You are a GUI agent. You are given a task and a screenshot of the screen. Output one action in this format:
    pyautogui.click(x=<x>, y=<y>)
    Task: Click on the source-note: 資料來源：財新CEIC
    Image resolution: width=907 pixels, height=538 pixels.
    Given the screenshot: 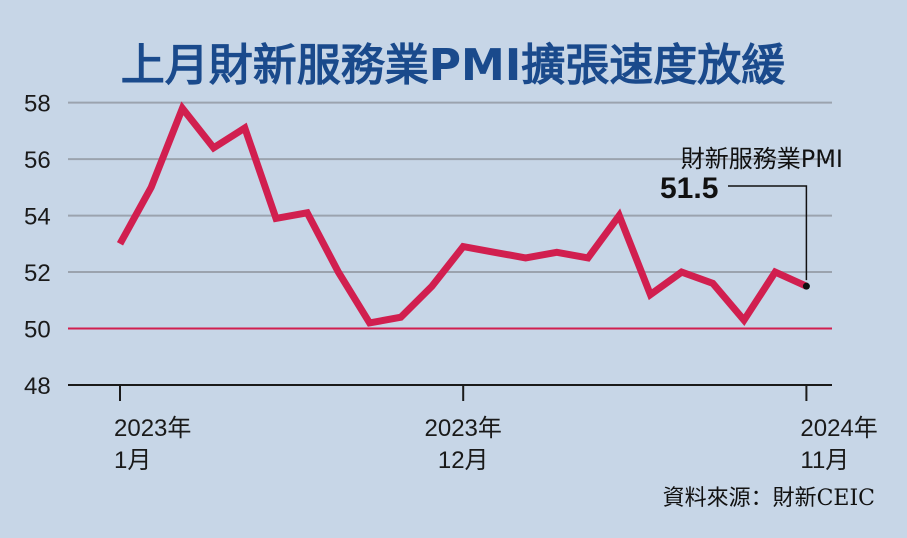 What is the action you would take?
    pyautogui.click(x=769, y=498)
    